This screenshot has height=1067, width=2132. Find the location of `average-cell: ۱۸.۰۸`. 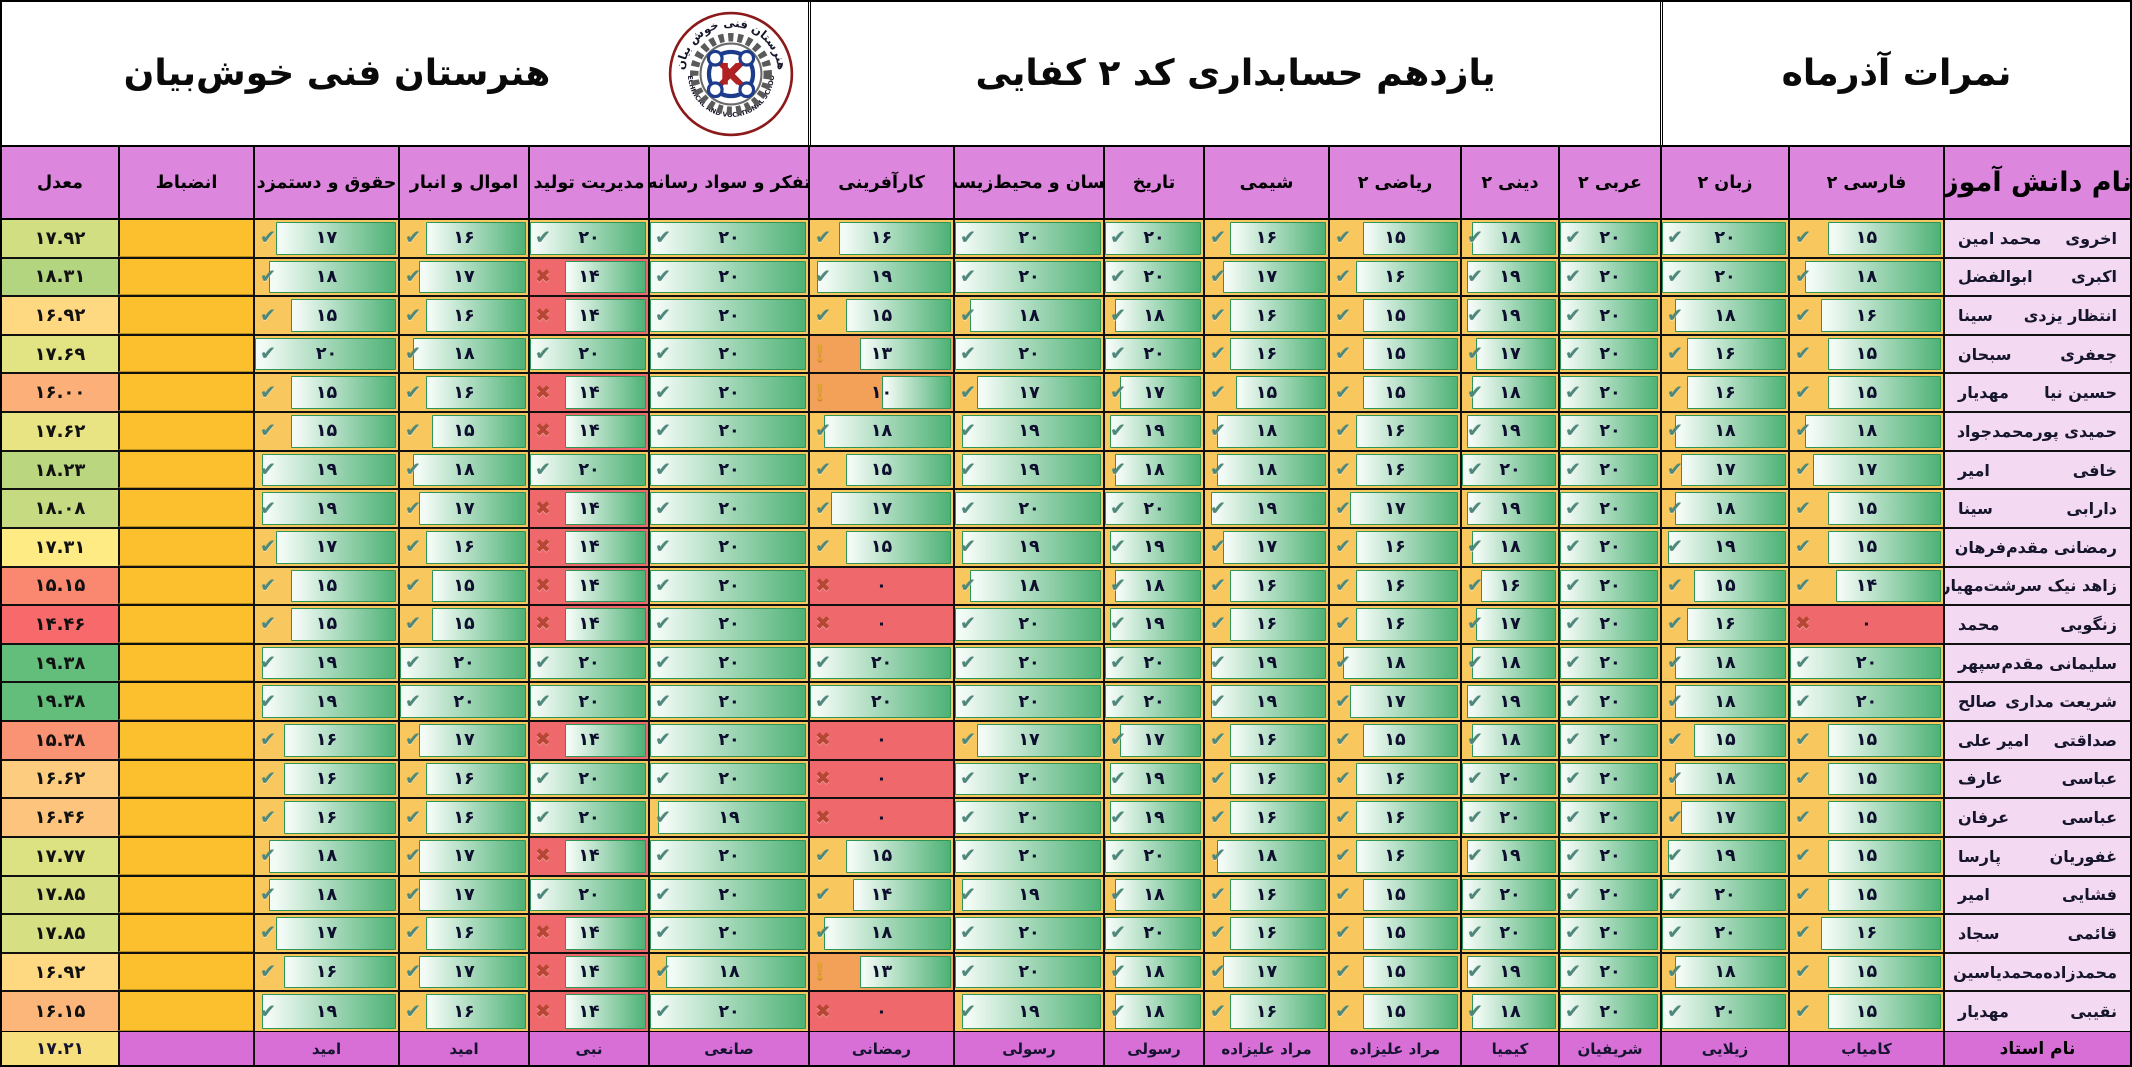

average-cell: ۱۸.۰۸ is located at coordinates (60, 508).